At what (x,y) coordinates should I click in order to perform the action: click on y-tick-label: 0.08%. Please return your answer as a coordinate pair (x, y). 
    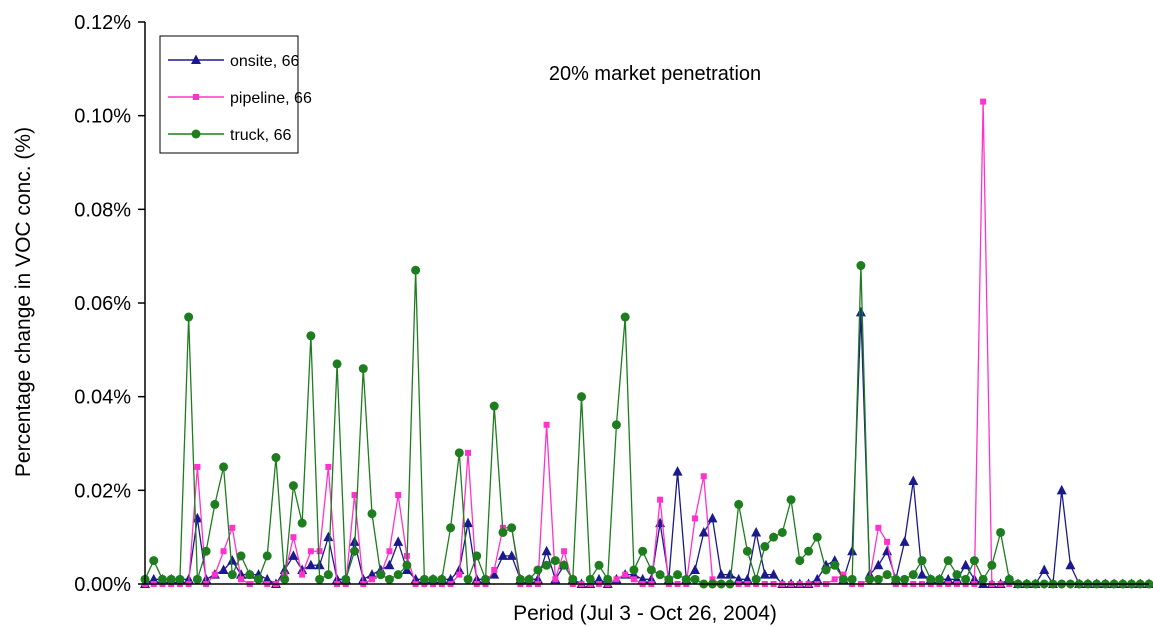
    Looking at the image, I should click on (102, 210).